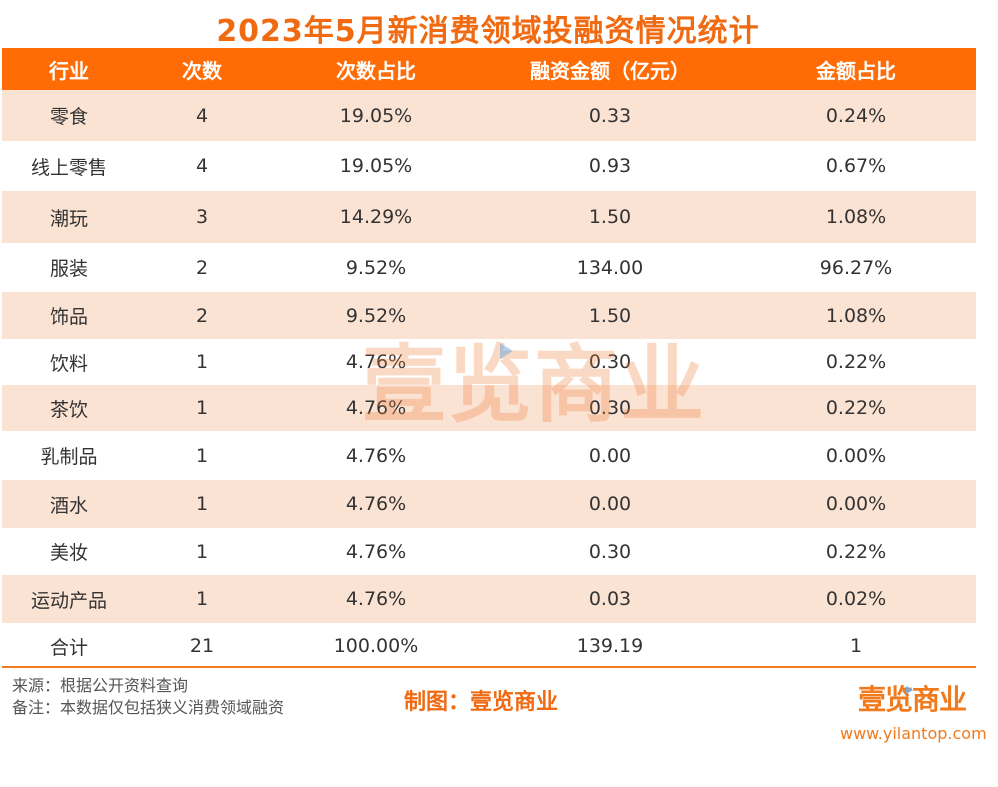 Image resolution: width=998 pixels, height=787 pixels. I want to click on cell-amount: 139.19, so click(610, 646).